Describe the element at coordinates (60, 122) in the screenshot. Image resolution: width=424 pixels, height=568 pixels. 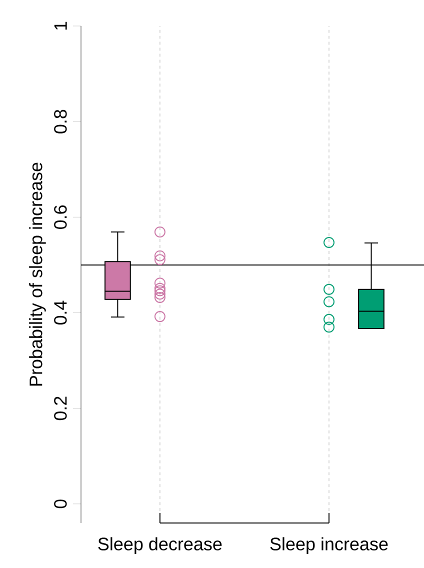
I see `y-tick-label: 0.8` at that location.